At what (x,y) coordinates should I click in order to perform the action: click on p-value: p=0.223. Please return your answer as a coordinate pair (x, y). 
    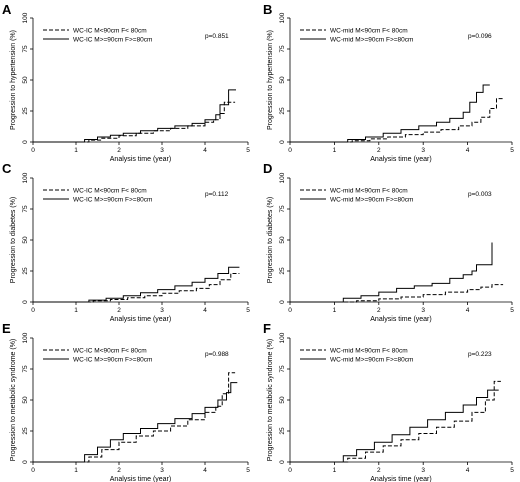
    Looking at the image, I should click on (480, 354).